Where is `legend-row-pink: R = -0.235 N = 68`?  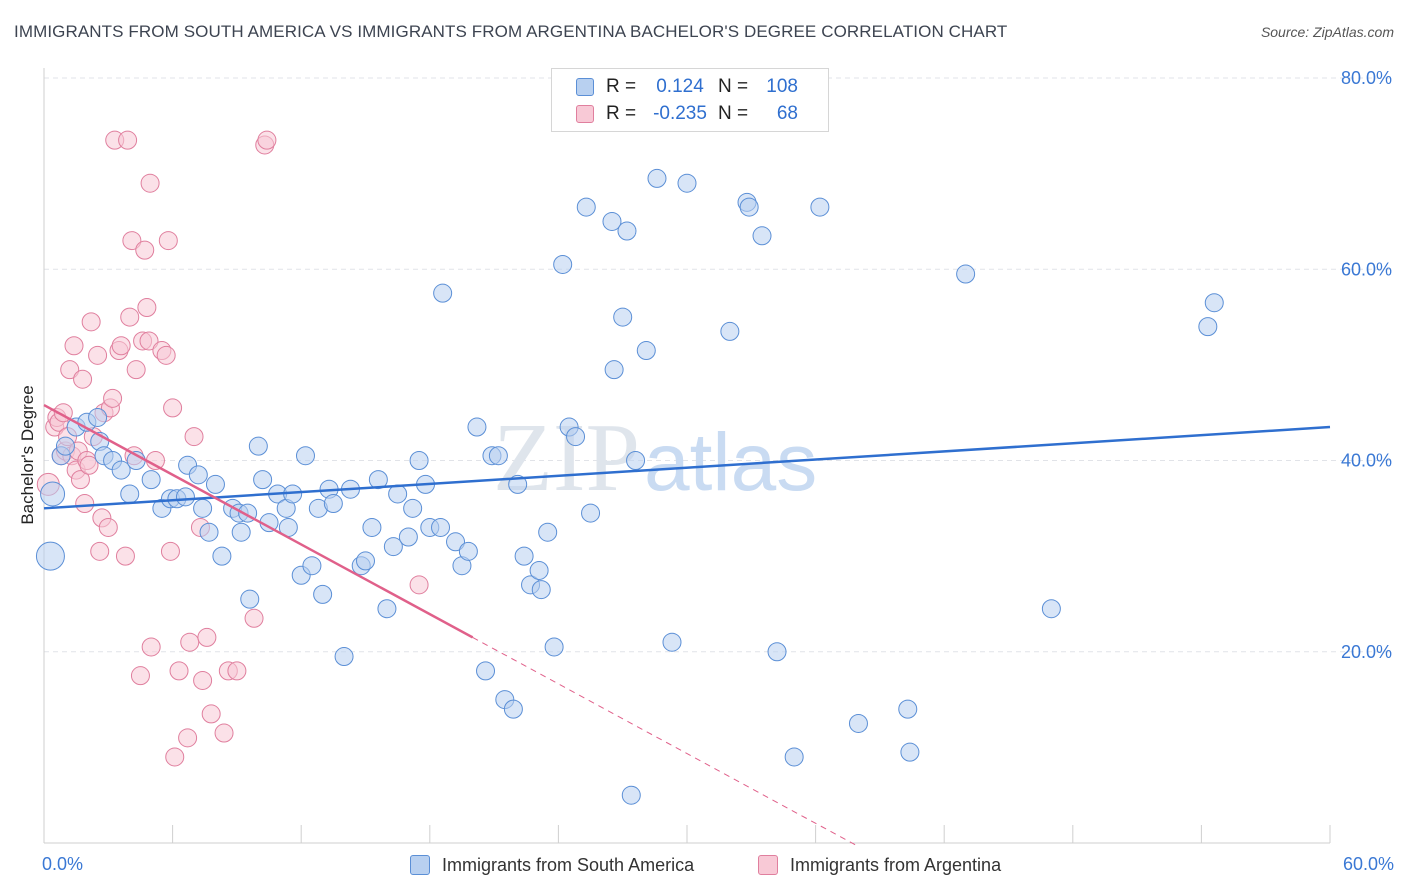 legend-row-pink: R = -0.235 N = 68 is located at coordinates (687, 114).